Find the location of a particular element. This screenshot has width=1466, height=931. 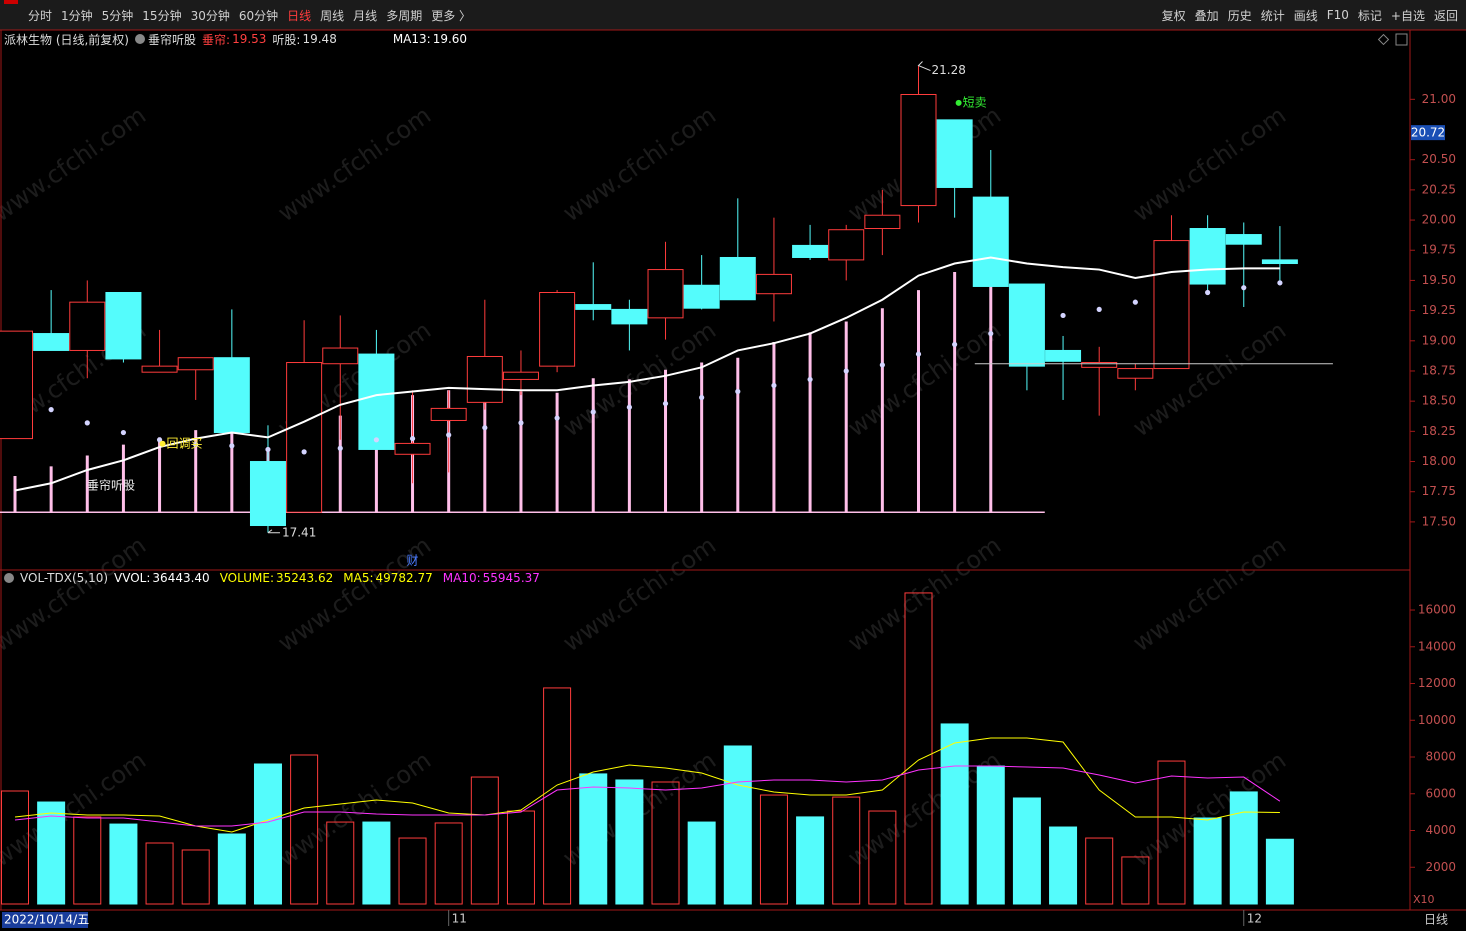

indicator-name: 垂帘听股 is located at coordinates (172, 39).